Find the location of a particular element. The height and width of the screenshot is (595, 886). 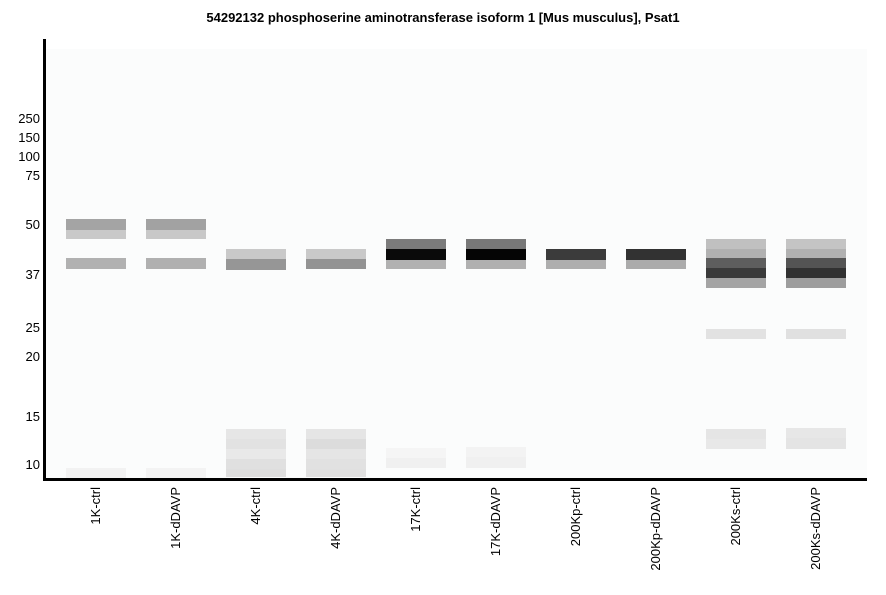

lane-label-200Kp-dDAVP: 200Kp-dDAVP is located at coordinates (655, 529).